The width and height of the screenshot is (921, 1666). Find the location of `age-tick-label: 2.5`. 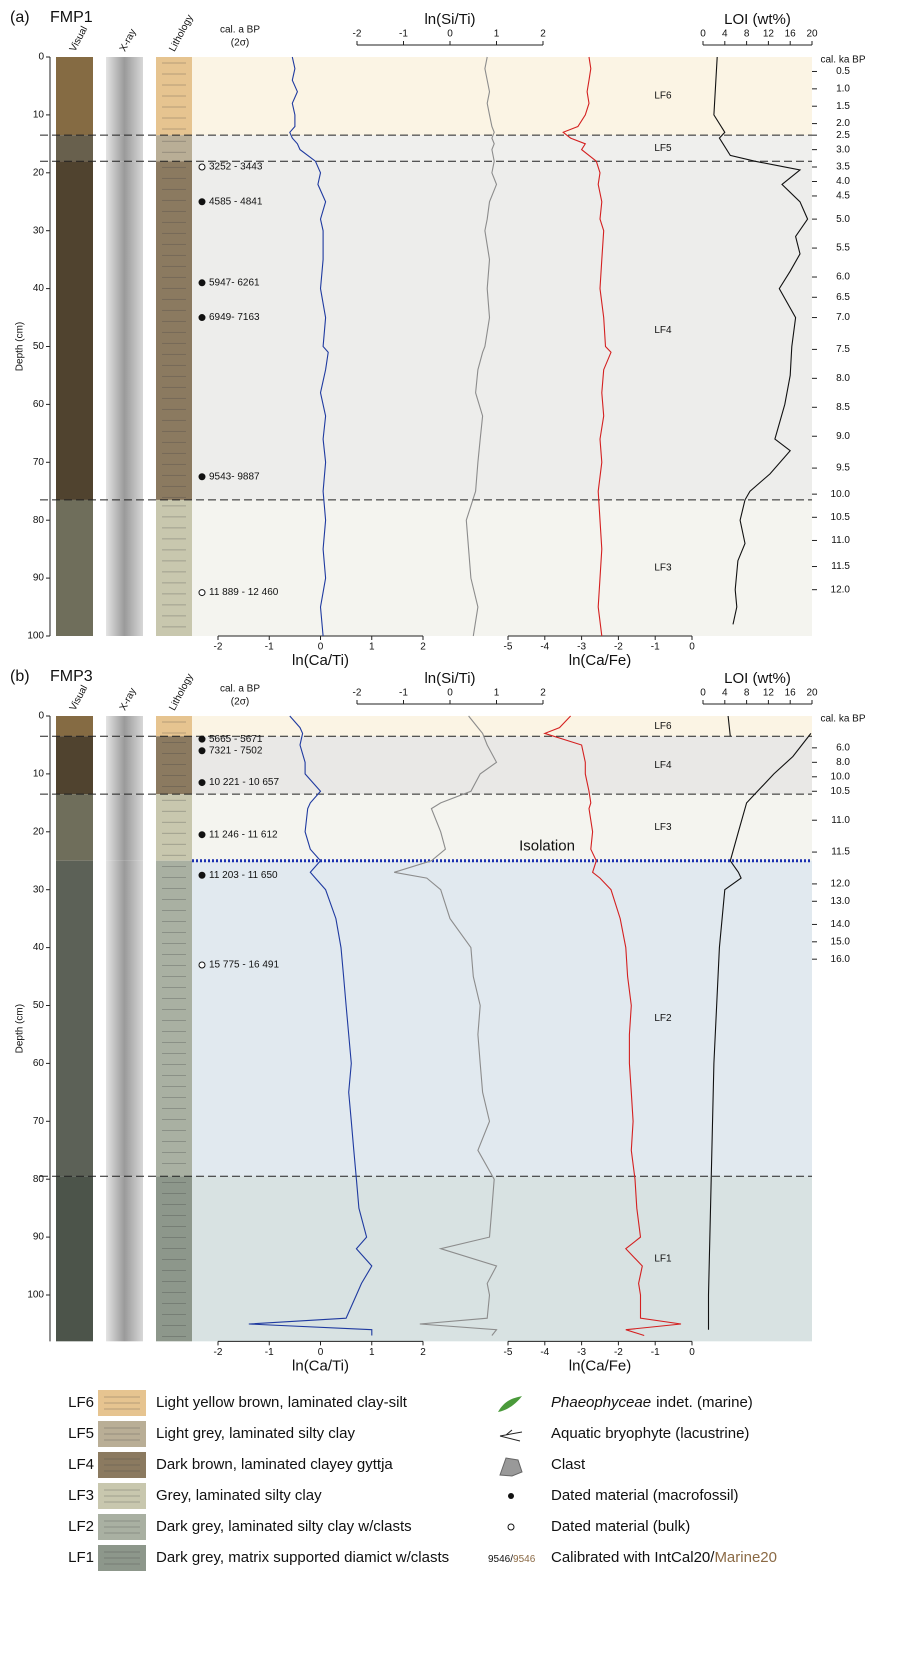

age-tick-label: 2.5 is located at coordinates (843, 135).